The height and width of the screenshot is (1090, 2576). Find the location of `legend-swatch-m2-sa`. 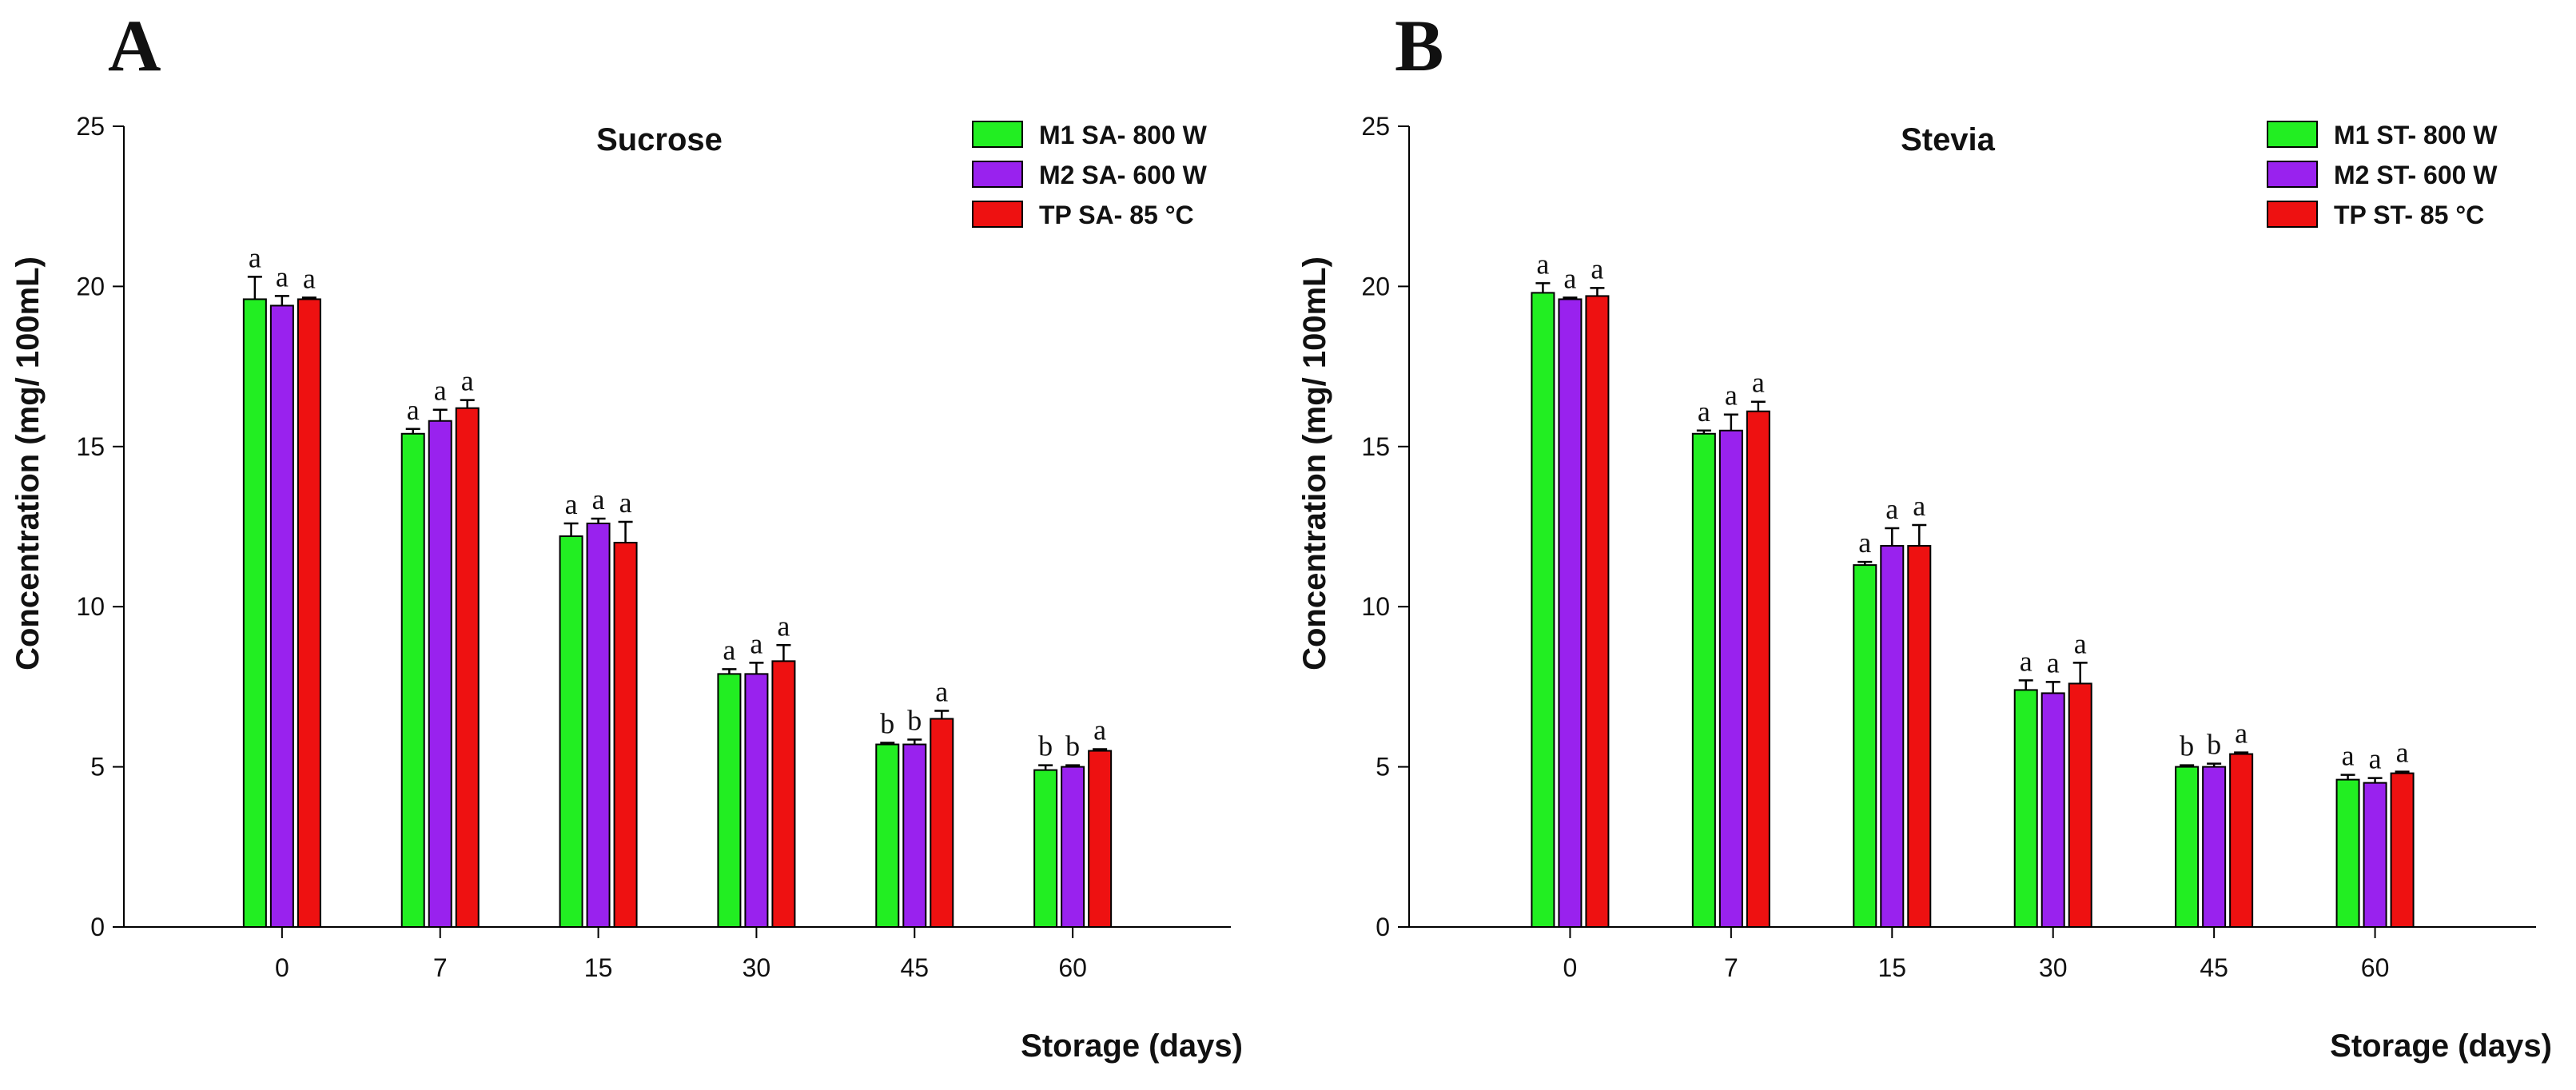

legend-swatch-m2-sa is located at coordinates (997, 174).